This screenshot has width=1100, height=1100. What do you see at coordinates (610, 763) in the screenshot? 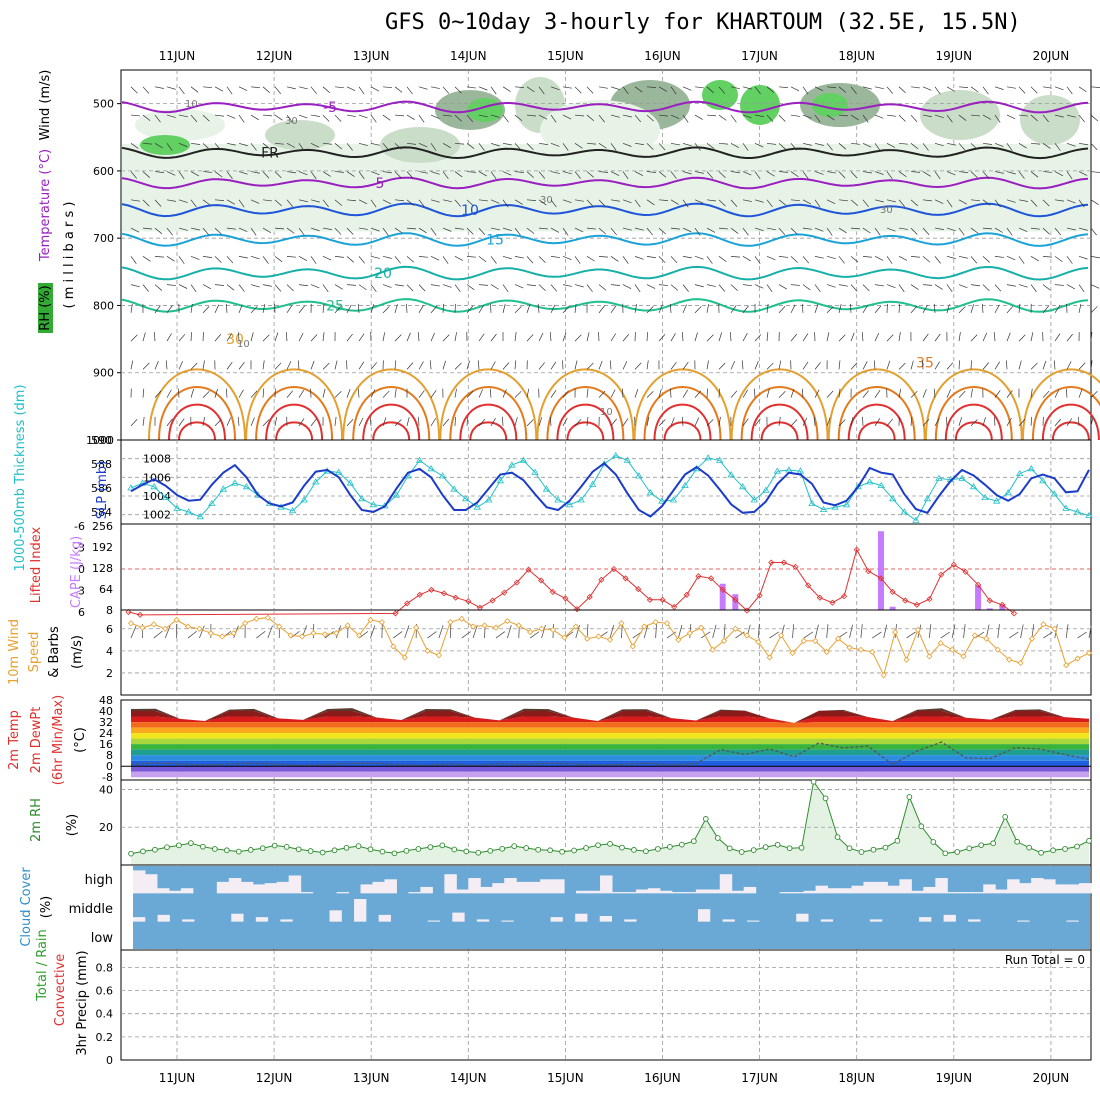
I see `temp-band` at bounding box center [610, 763].